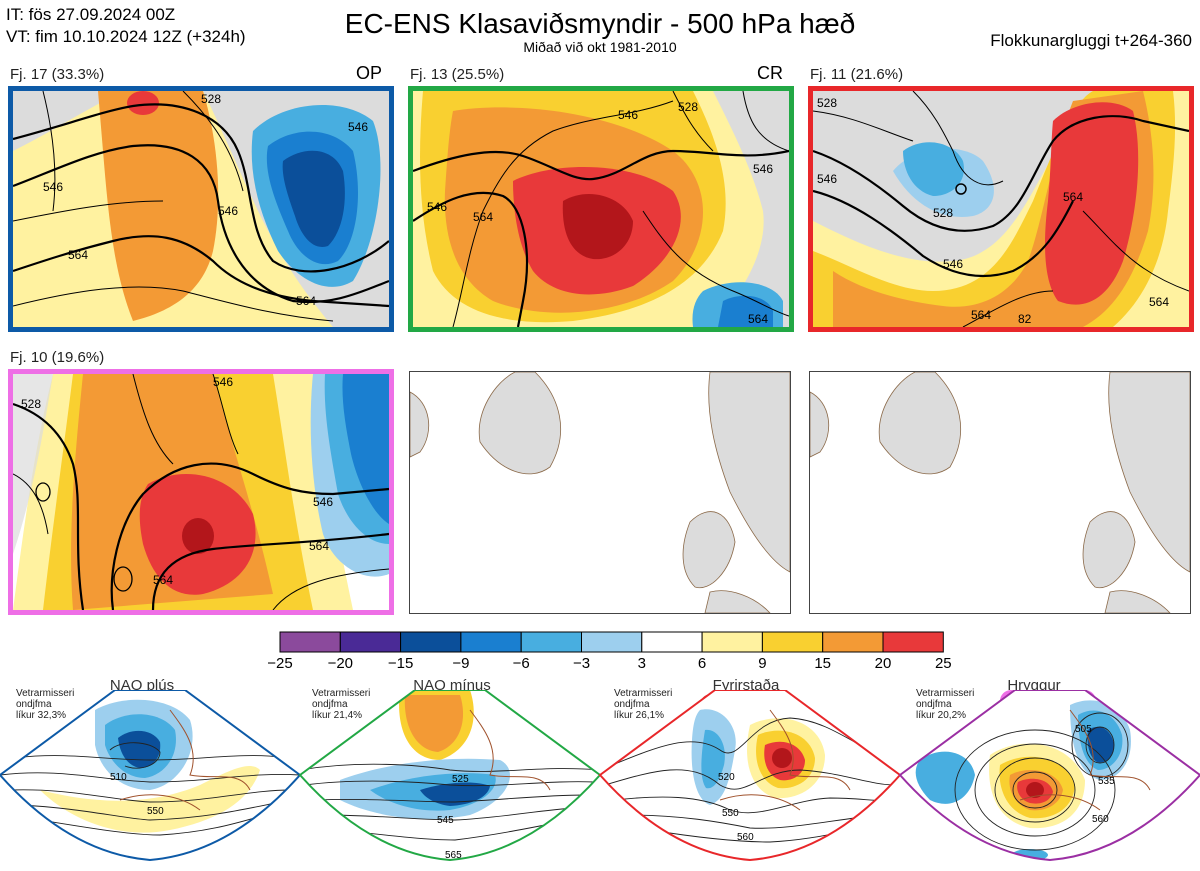  Describe the element at coordinates (941, 715) in the screenshot. I see `regime-4-prob: líkur 20,2%` at that location.